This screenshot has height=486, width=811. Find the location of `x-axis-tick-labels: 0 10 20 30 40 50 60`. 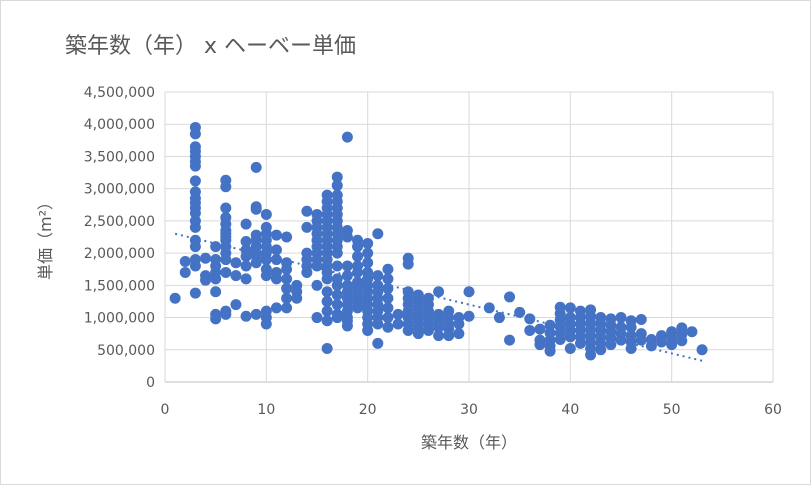

x-axis-tick-labels: 0 10 20 30 40 50 60 is located at coordinates (471, 410).